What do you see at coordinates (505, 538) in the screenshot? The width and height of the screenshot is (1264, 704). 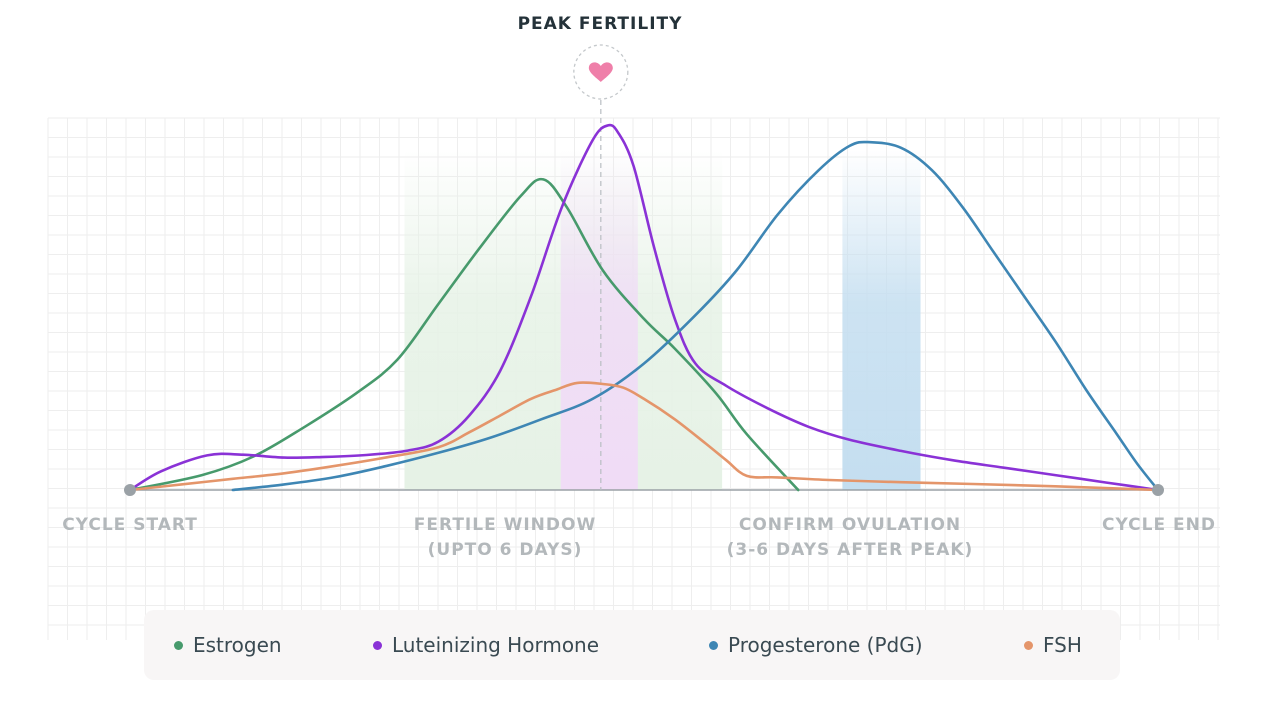 I see `fertile-window-label: FERTILE WINDOW (UPTO 6 DAYS)` at bounding box center [505, 538].